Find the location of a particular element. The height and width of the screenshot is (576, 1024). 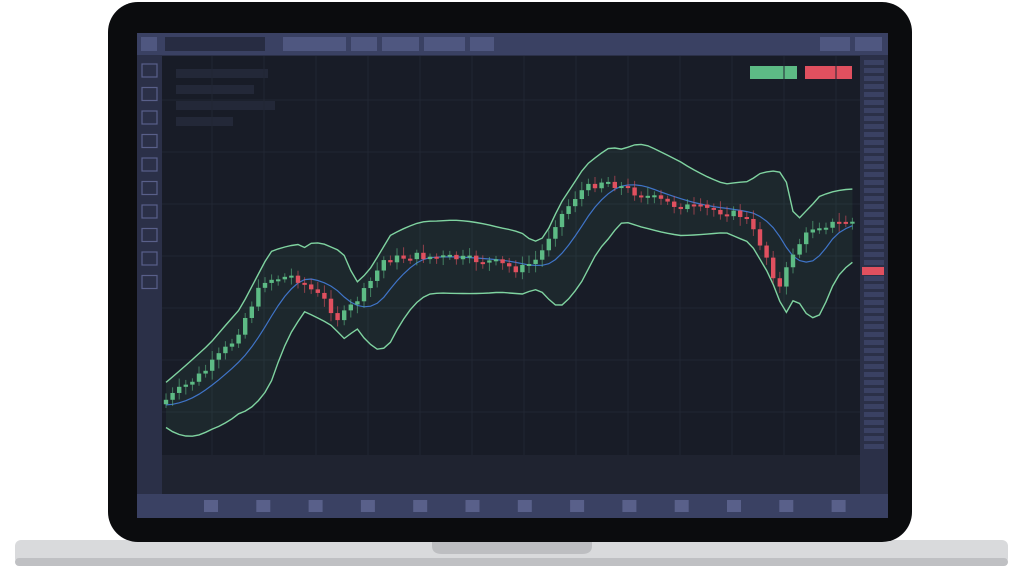

laptop-notch is located at coordinates (512, 547).